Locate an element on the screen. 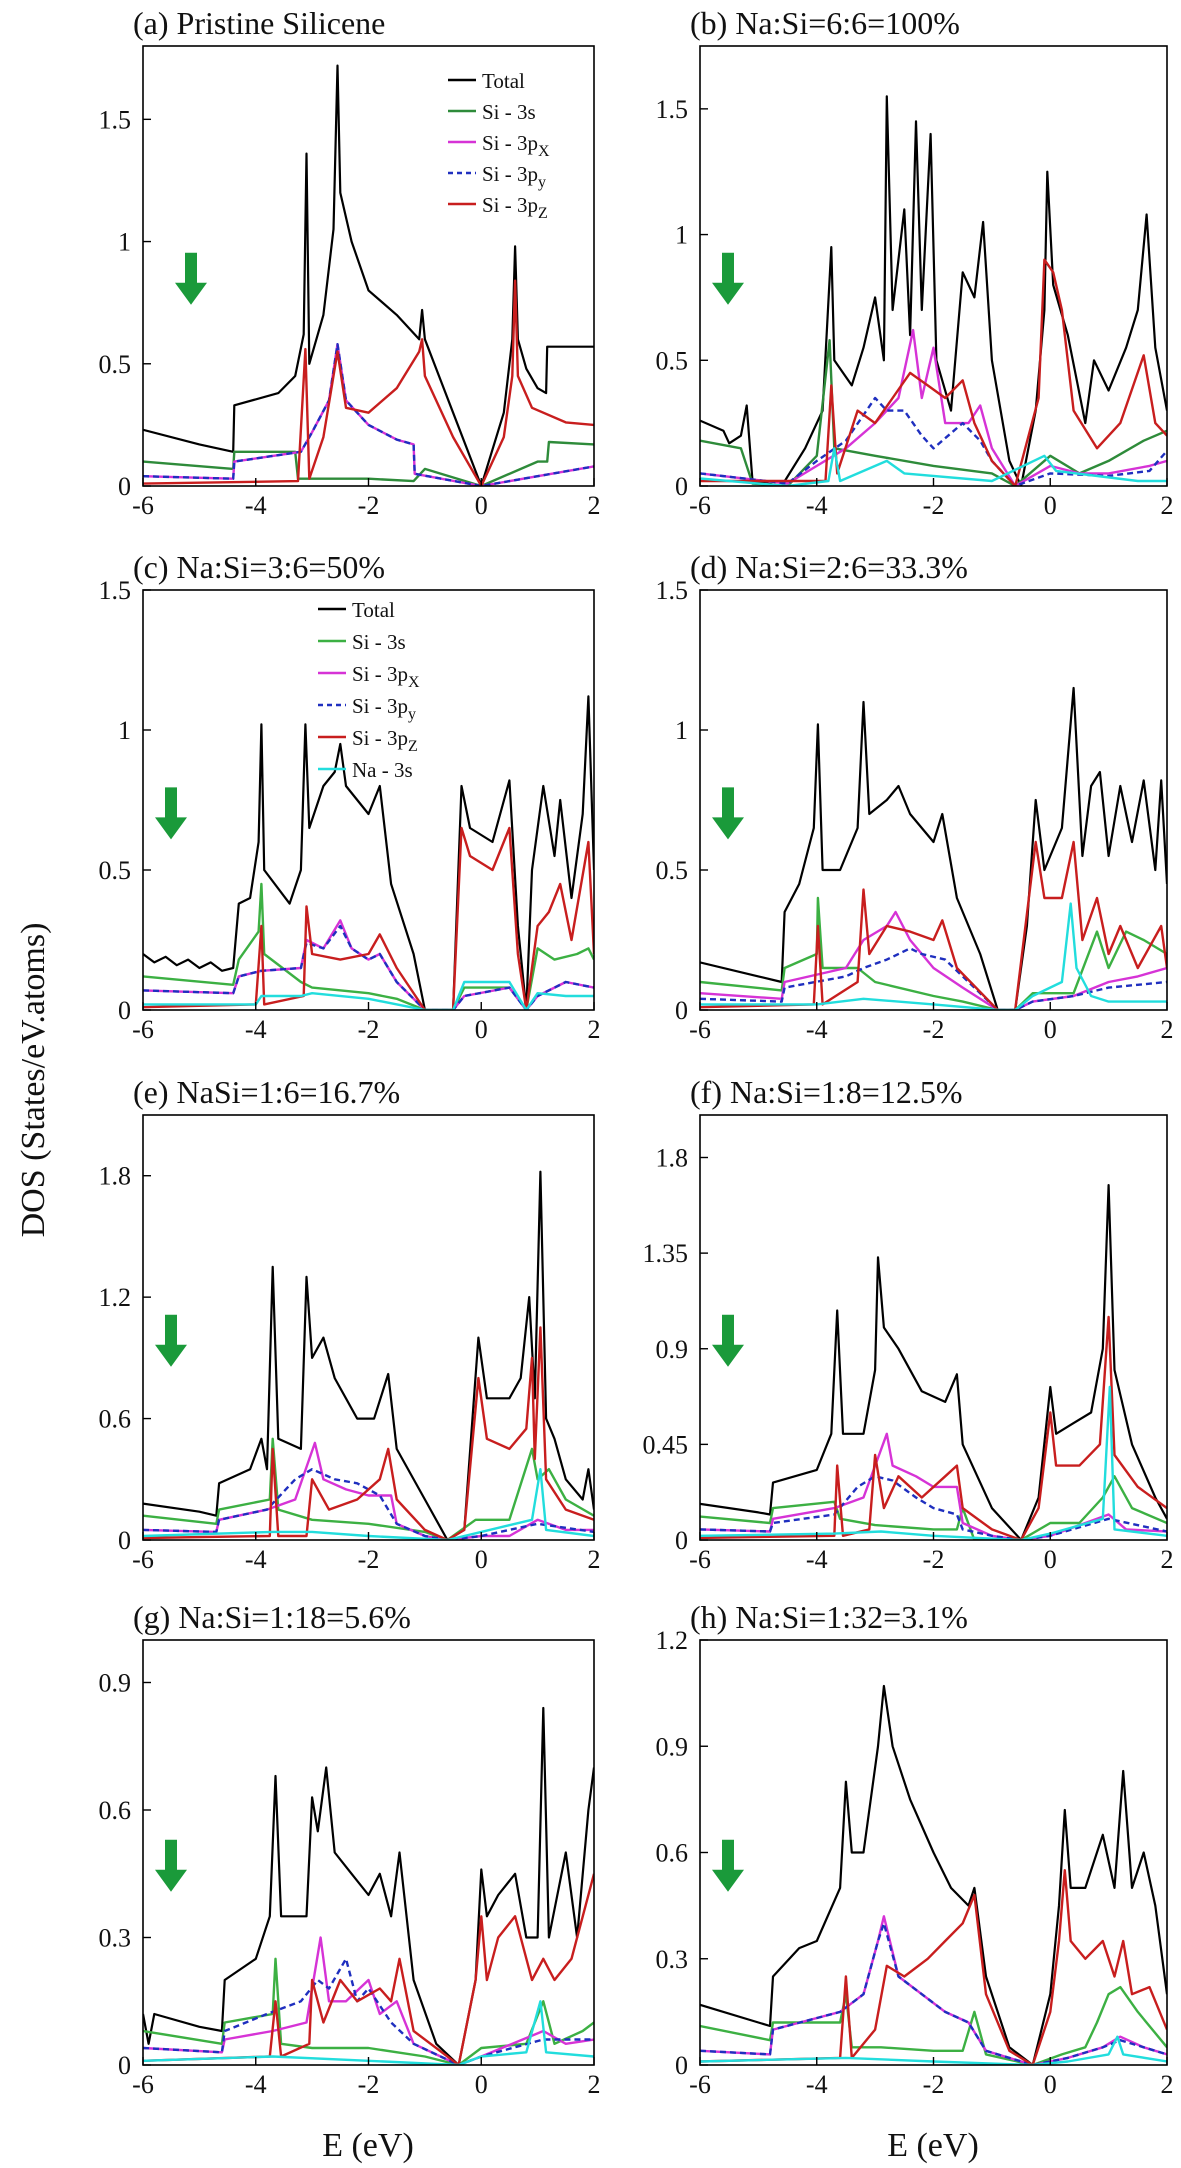 Image resolution: width=1181 pixels, height=2168 pixels. legend-label: Si - 3pX is located at coordinates (386, 676).